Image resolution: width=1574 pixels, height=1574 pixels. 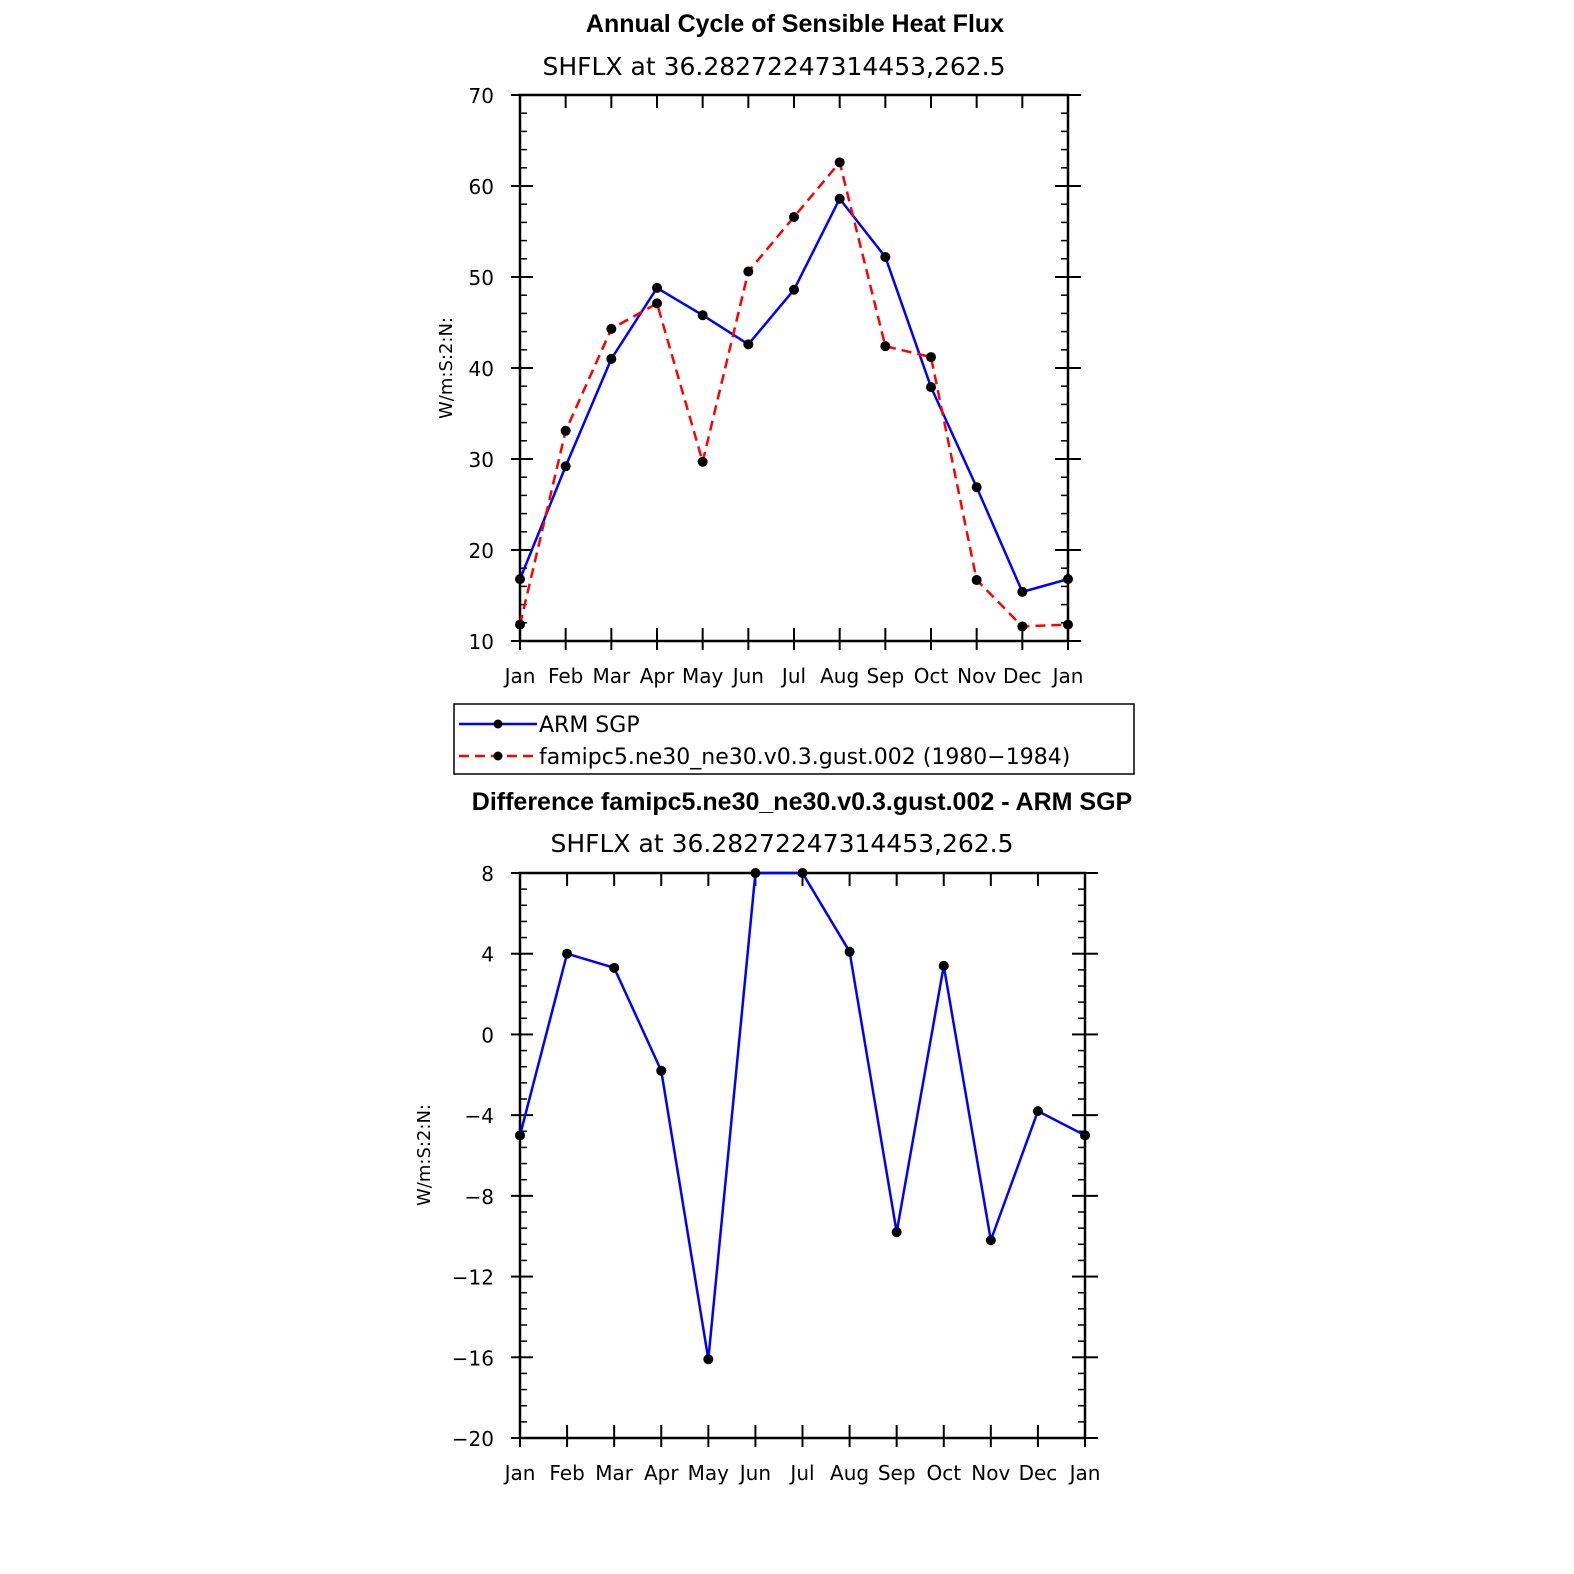 I want to click on chart1-series-0-line, so click(x=793, y=395).